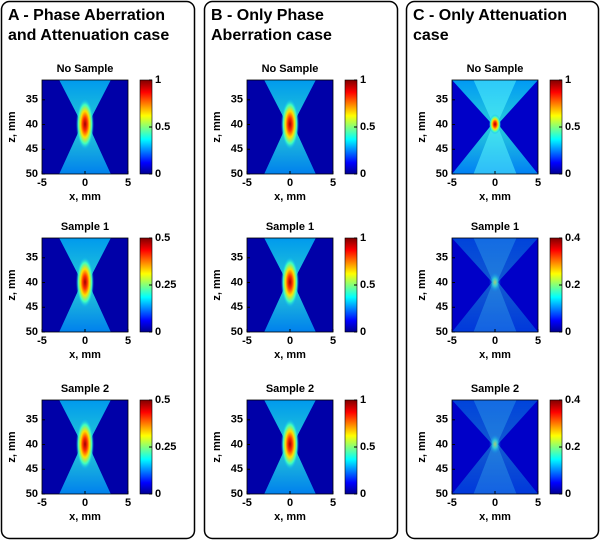  What do you see at coordinates (490, 15) in the screenshot?
I see `panel-title: C - Only Attenuation` at bounding box center [490, 15].